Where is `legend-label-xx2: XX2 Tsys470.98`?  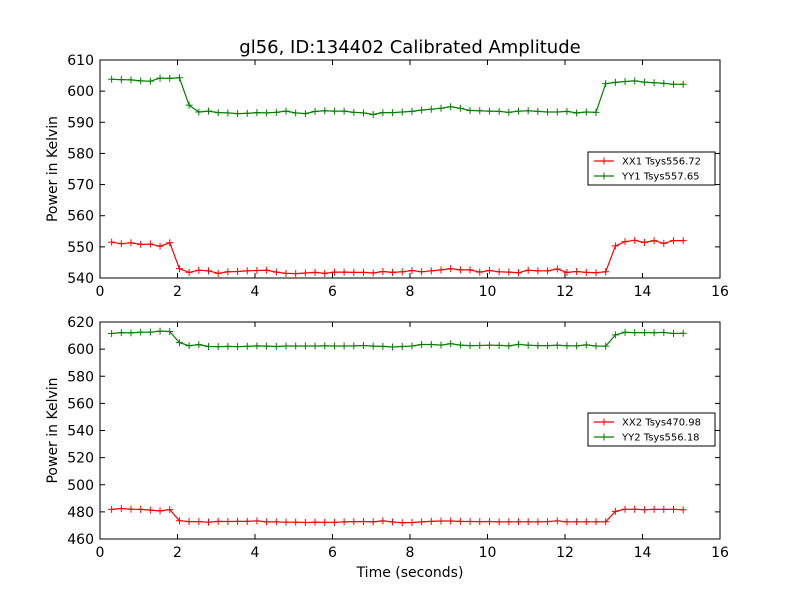
legend-label-xx2: XX2 Tsys470.98 is located at coordinates (661, 423).